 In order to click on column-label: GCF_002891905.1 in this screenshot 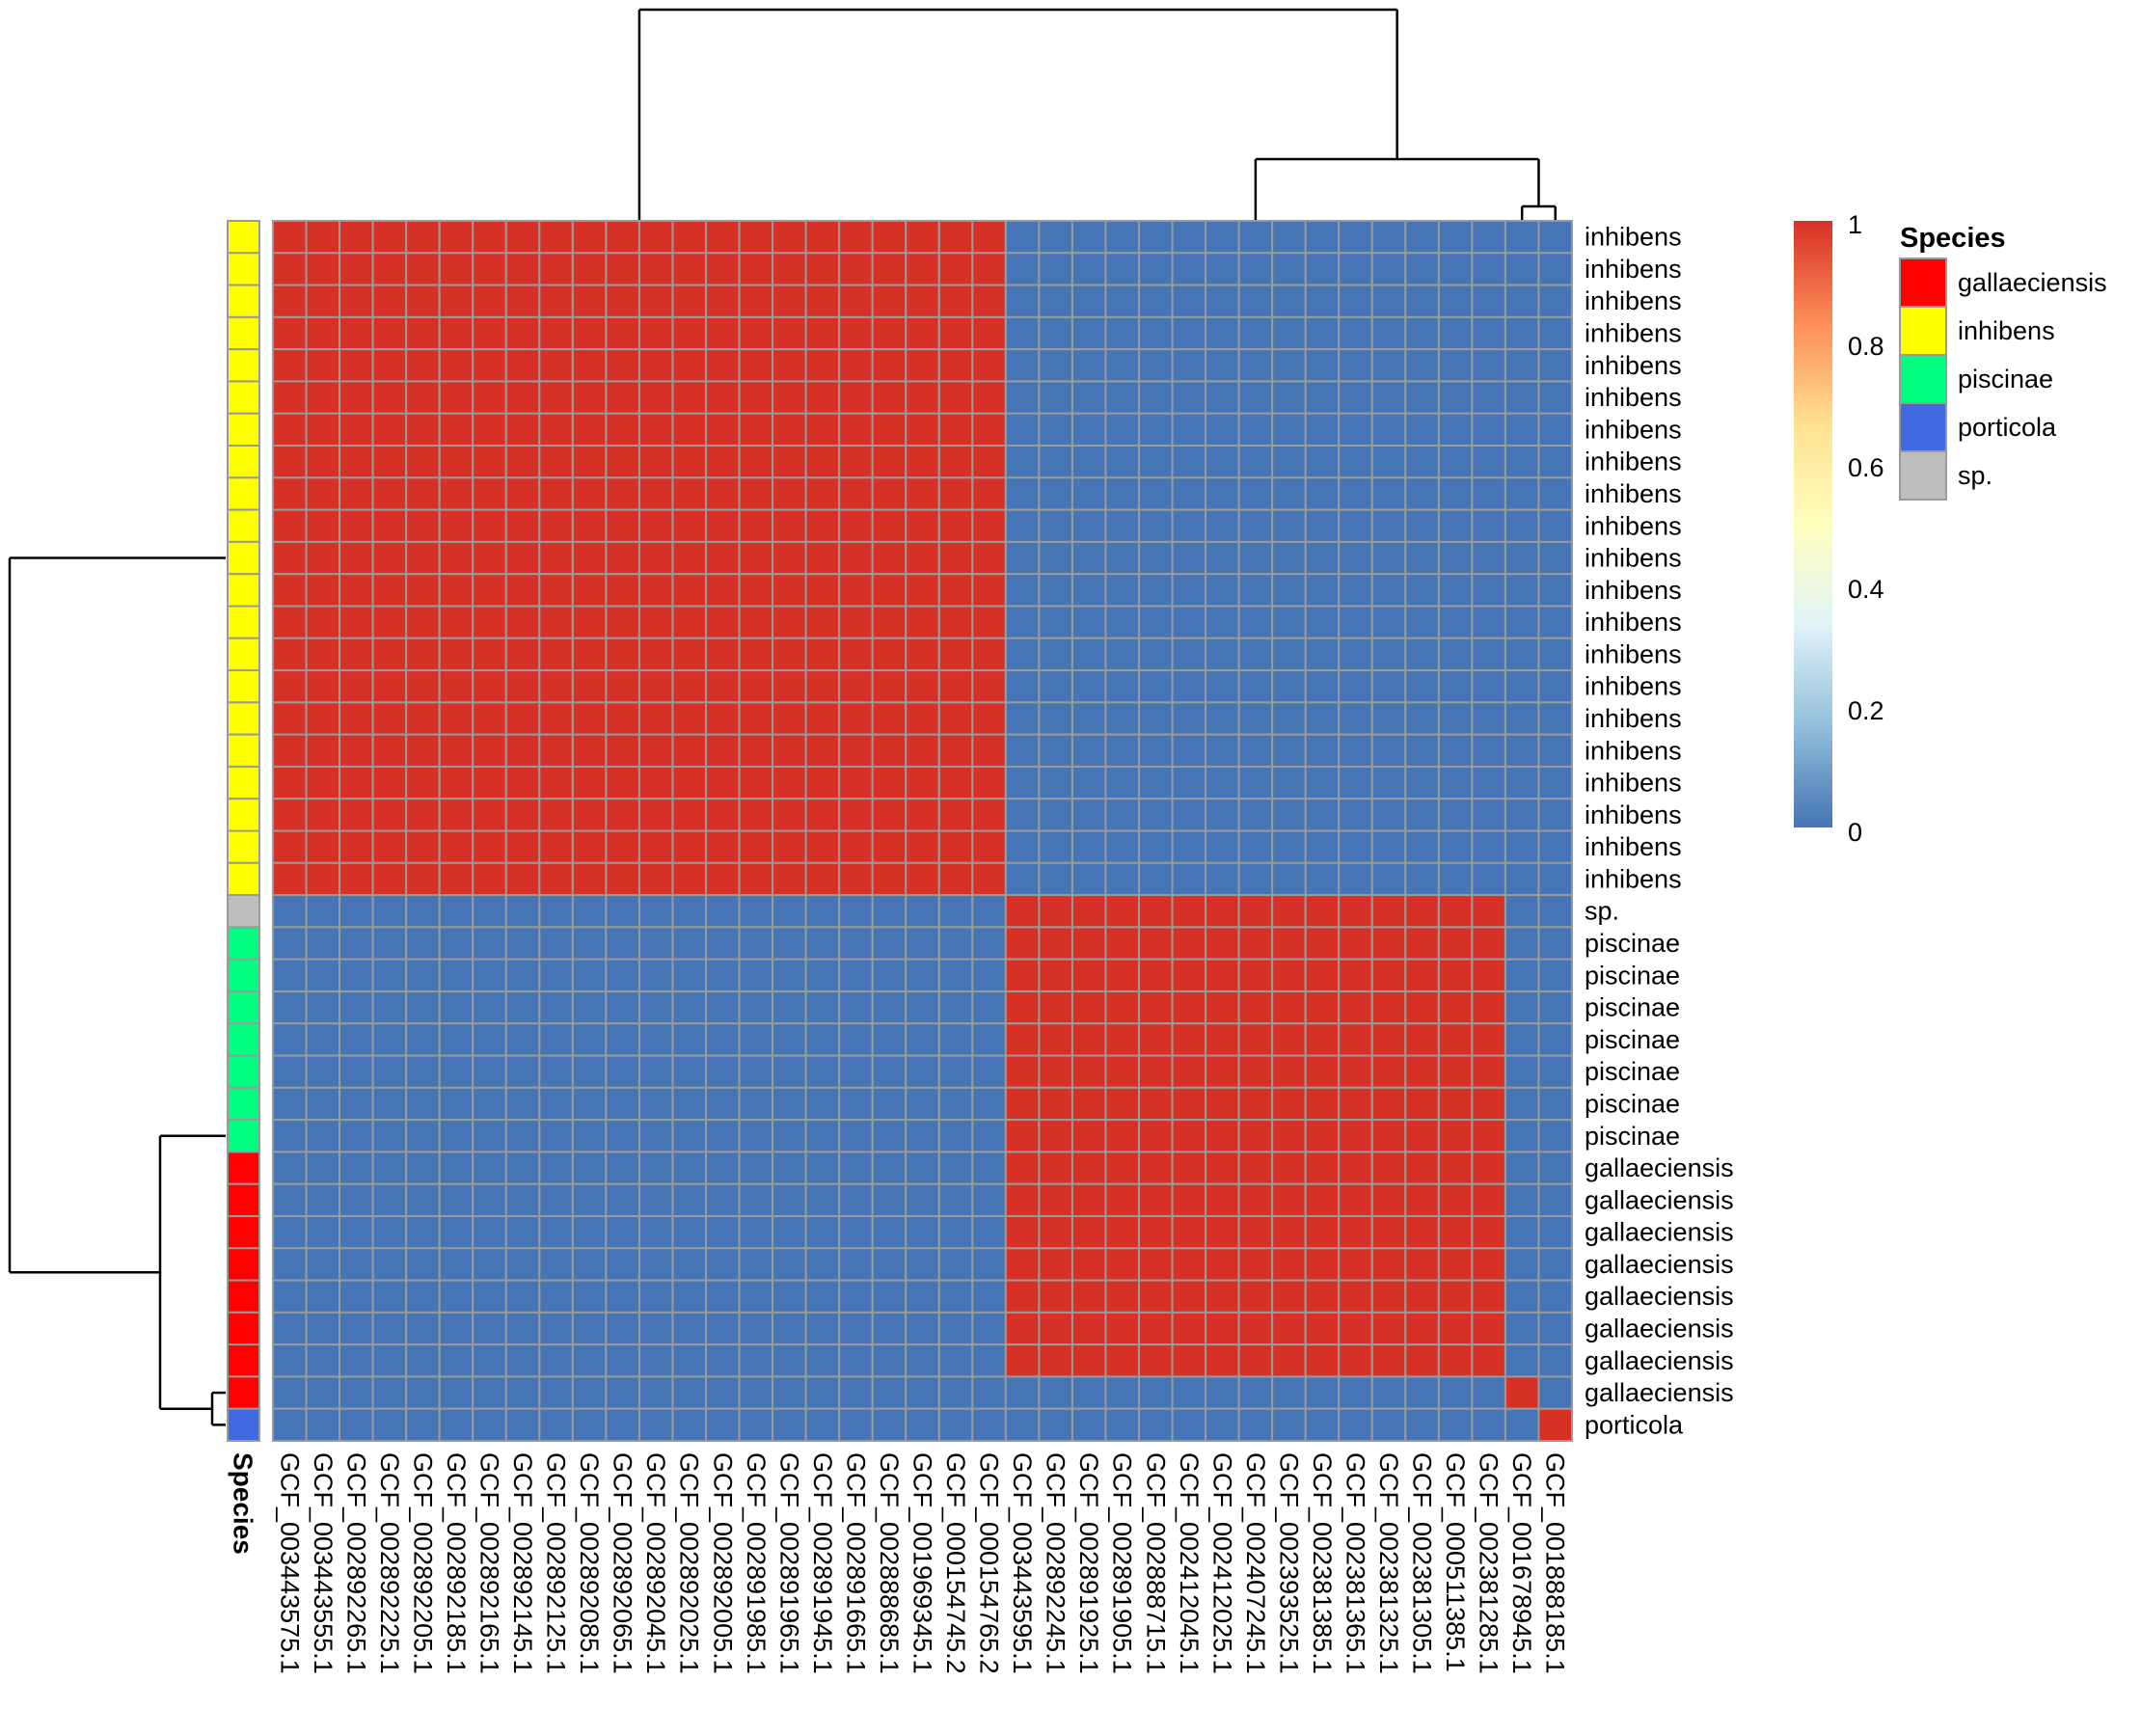, I will do `click(1122, 1563)`.